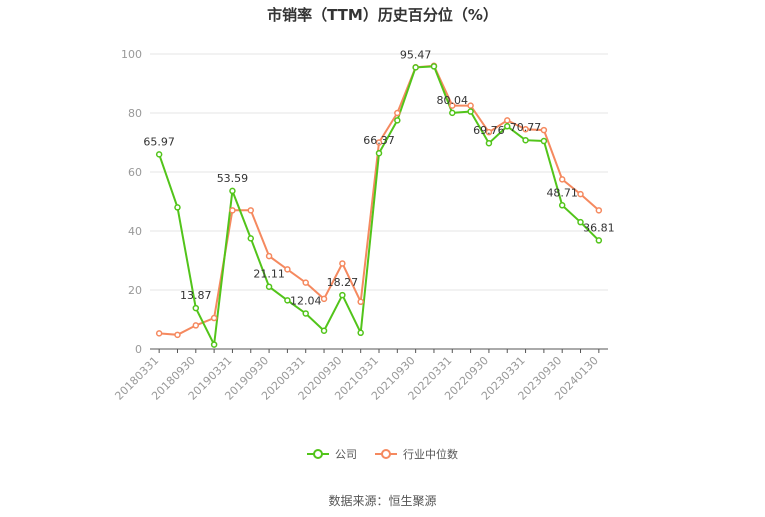  What do you see at coordinates (332, 454) in the screenshot?
I see `legend-item-company: 公司` at bounding box center [332, 454].